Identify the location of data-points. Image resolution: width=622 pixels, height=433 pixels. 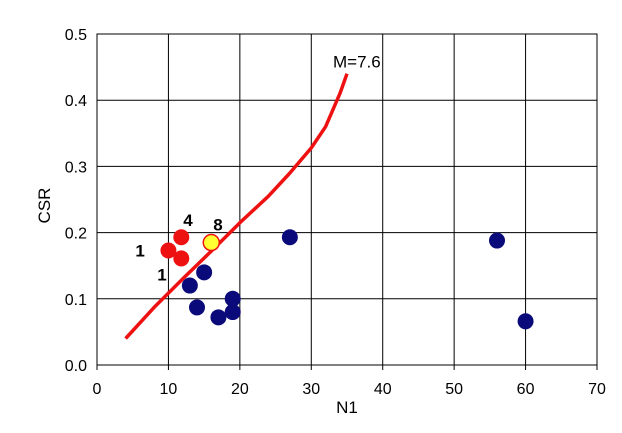
(347, 279).